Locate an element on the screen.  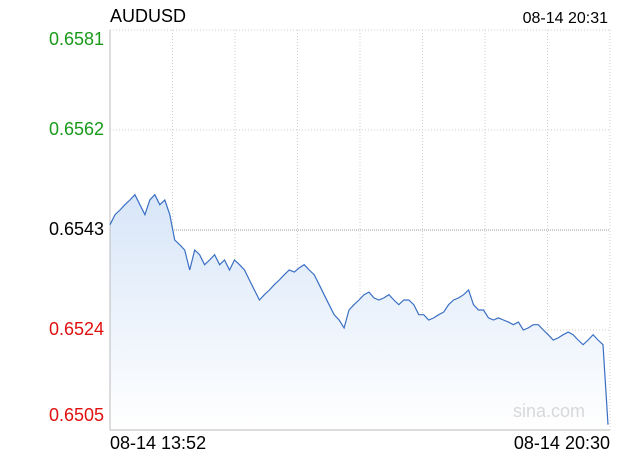
x-tick-label: 08-14 20:30 is located at coordinates (562, 443).